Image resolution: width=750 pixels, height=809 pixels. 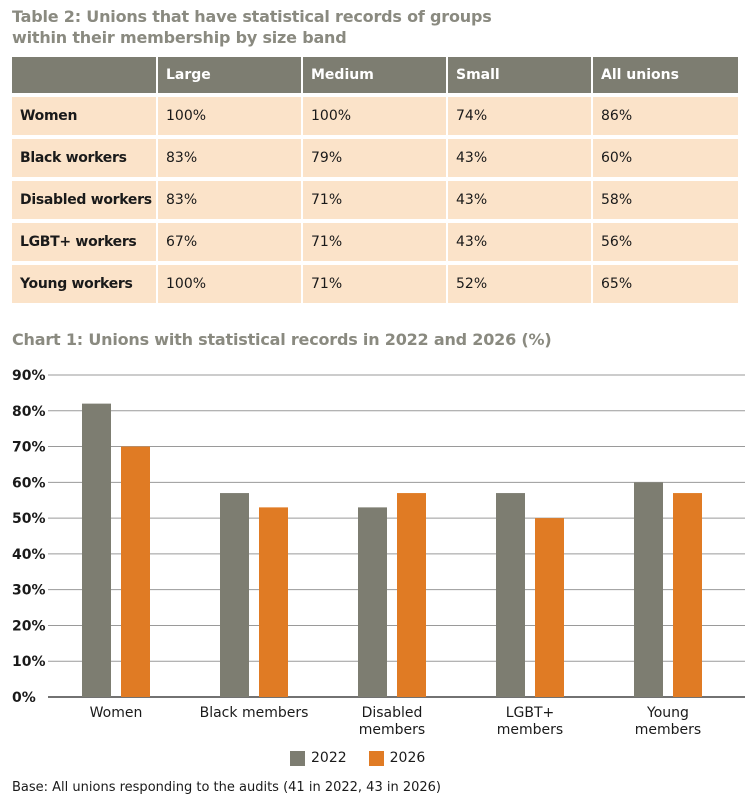 What do you see at coordinates (392, 713) in the screenshot?
I see `x-tick-label: Disabled` at bounding box center [392, 713].